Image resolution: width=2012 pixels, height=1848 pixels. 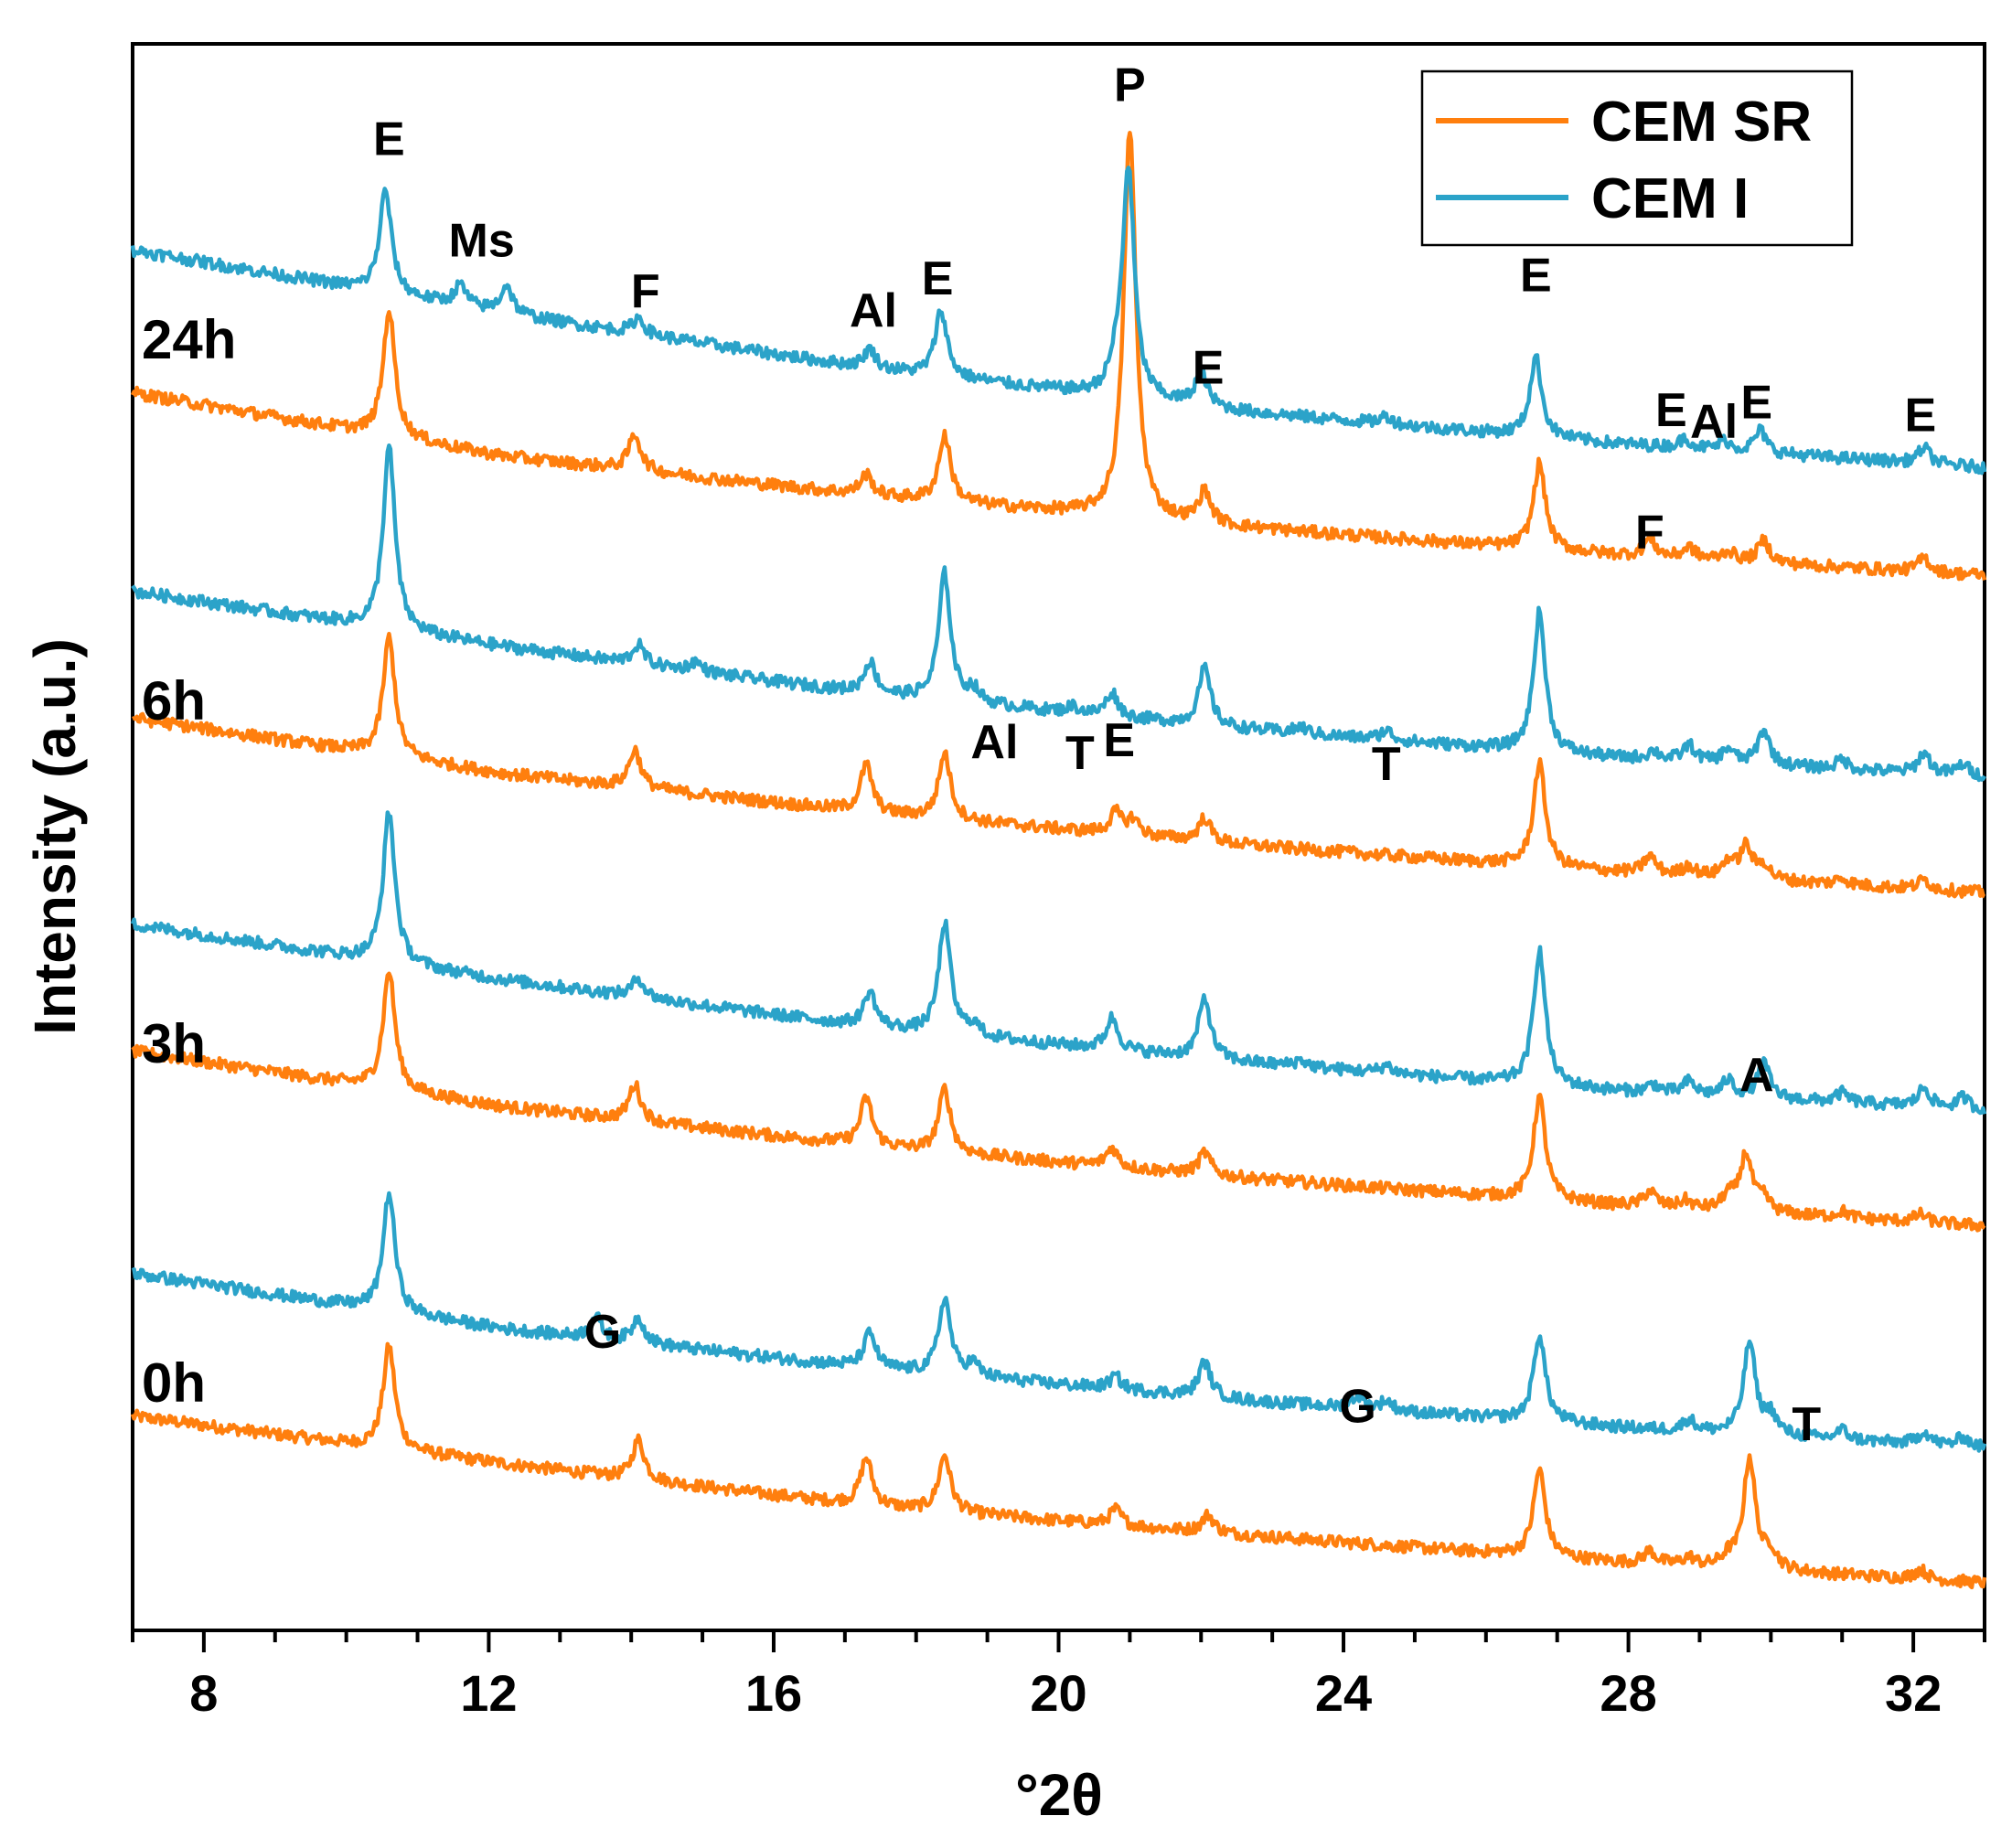 I want to click on legend-label-cem-sr: CEM SR, so click(x=1701, y=122).